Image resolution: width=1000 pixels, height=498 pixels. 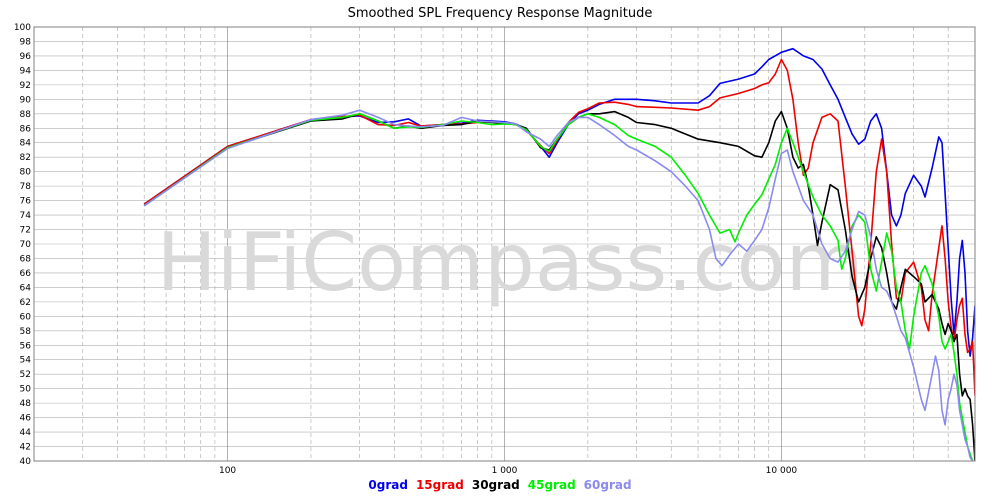 I want to click on y-tick-label: 54, so click(x=26, y=361).